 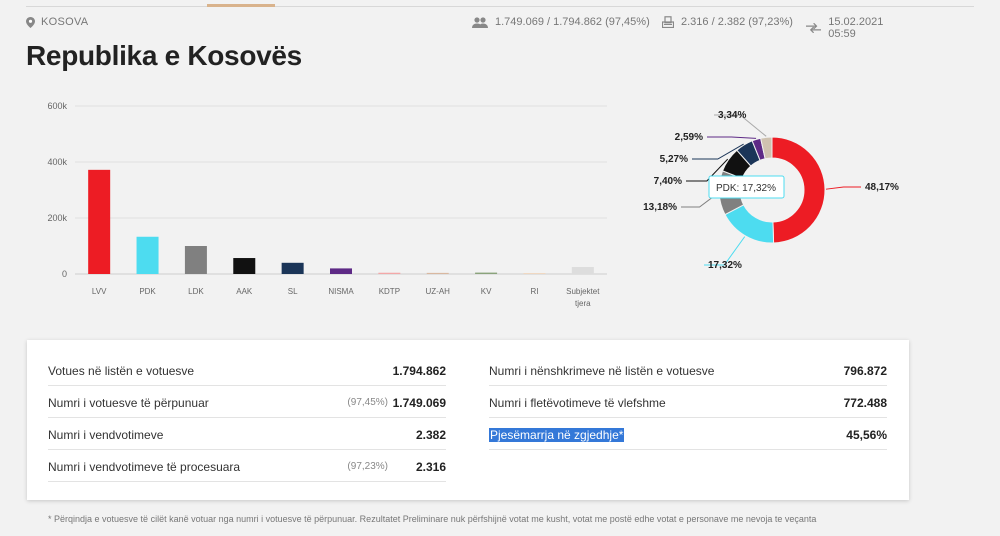 I want to click on slice-value-label: 13,18%, so click(x=660, y=207).